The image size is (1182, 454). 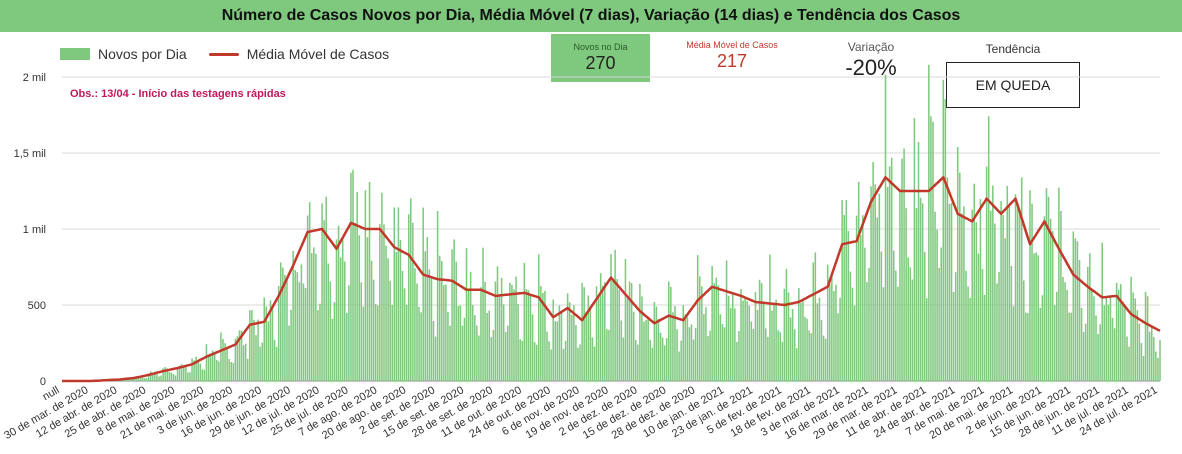 What do you see at coordinates (1013, 85) in the screenshot?
I see `kpi-tendencia-box: EM QUEDA` at bounding box center [1013, 85].